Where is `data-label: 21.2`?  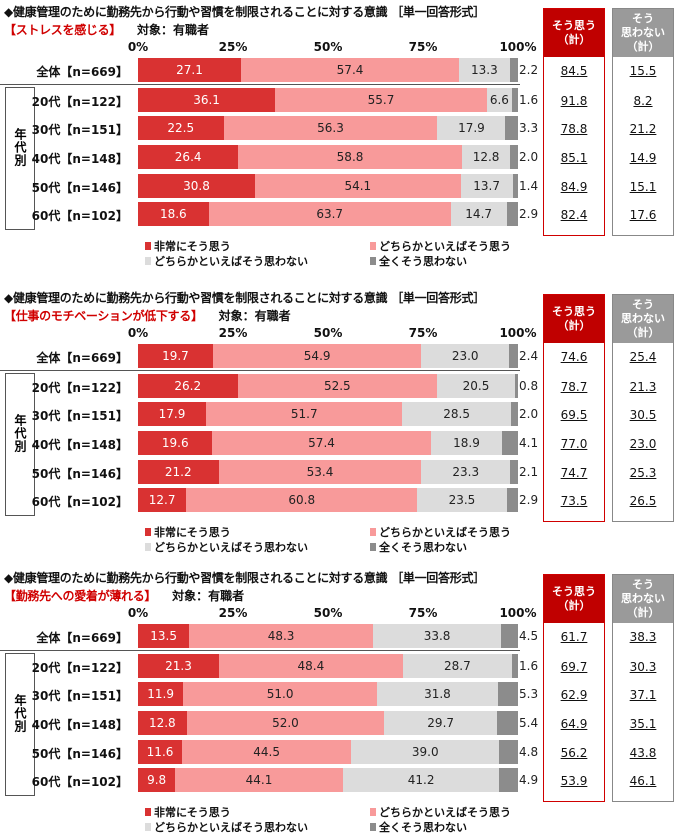
data-label: 21.2 is located at coordinates (178, 472).